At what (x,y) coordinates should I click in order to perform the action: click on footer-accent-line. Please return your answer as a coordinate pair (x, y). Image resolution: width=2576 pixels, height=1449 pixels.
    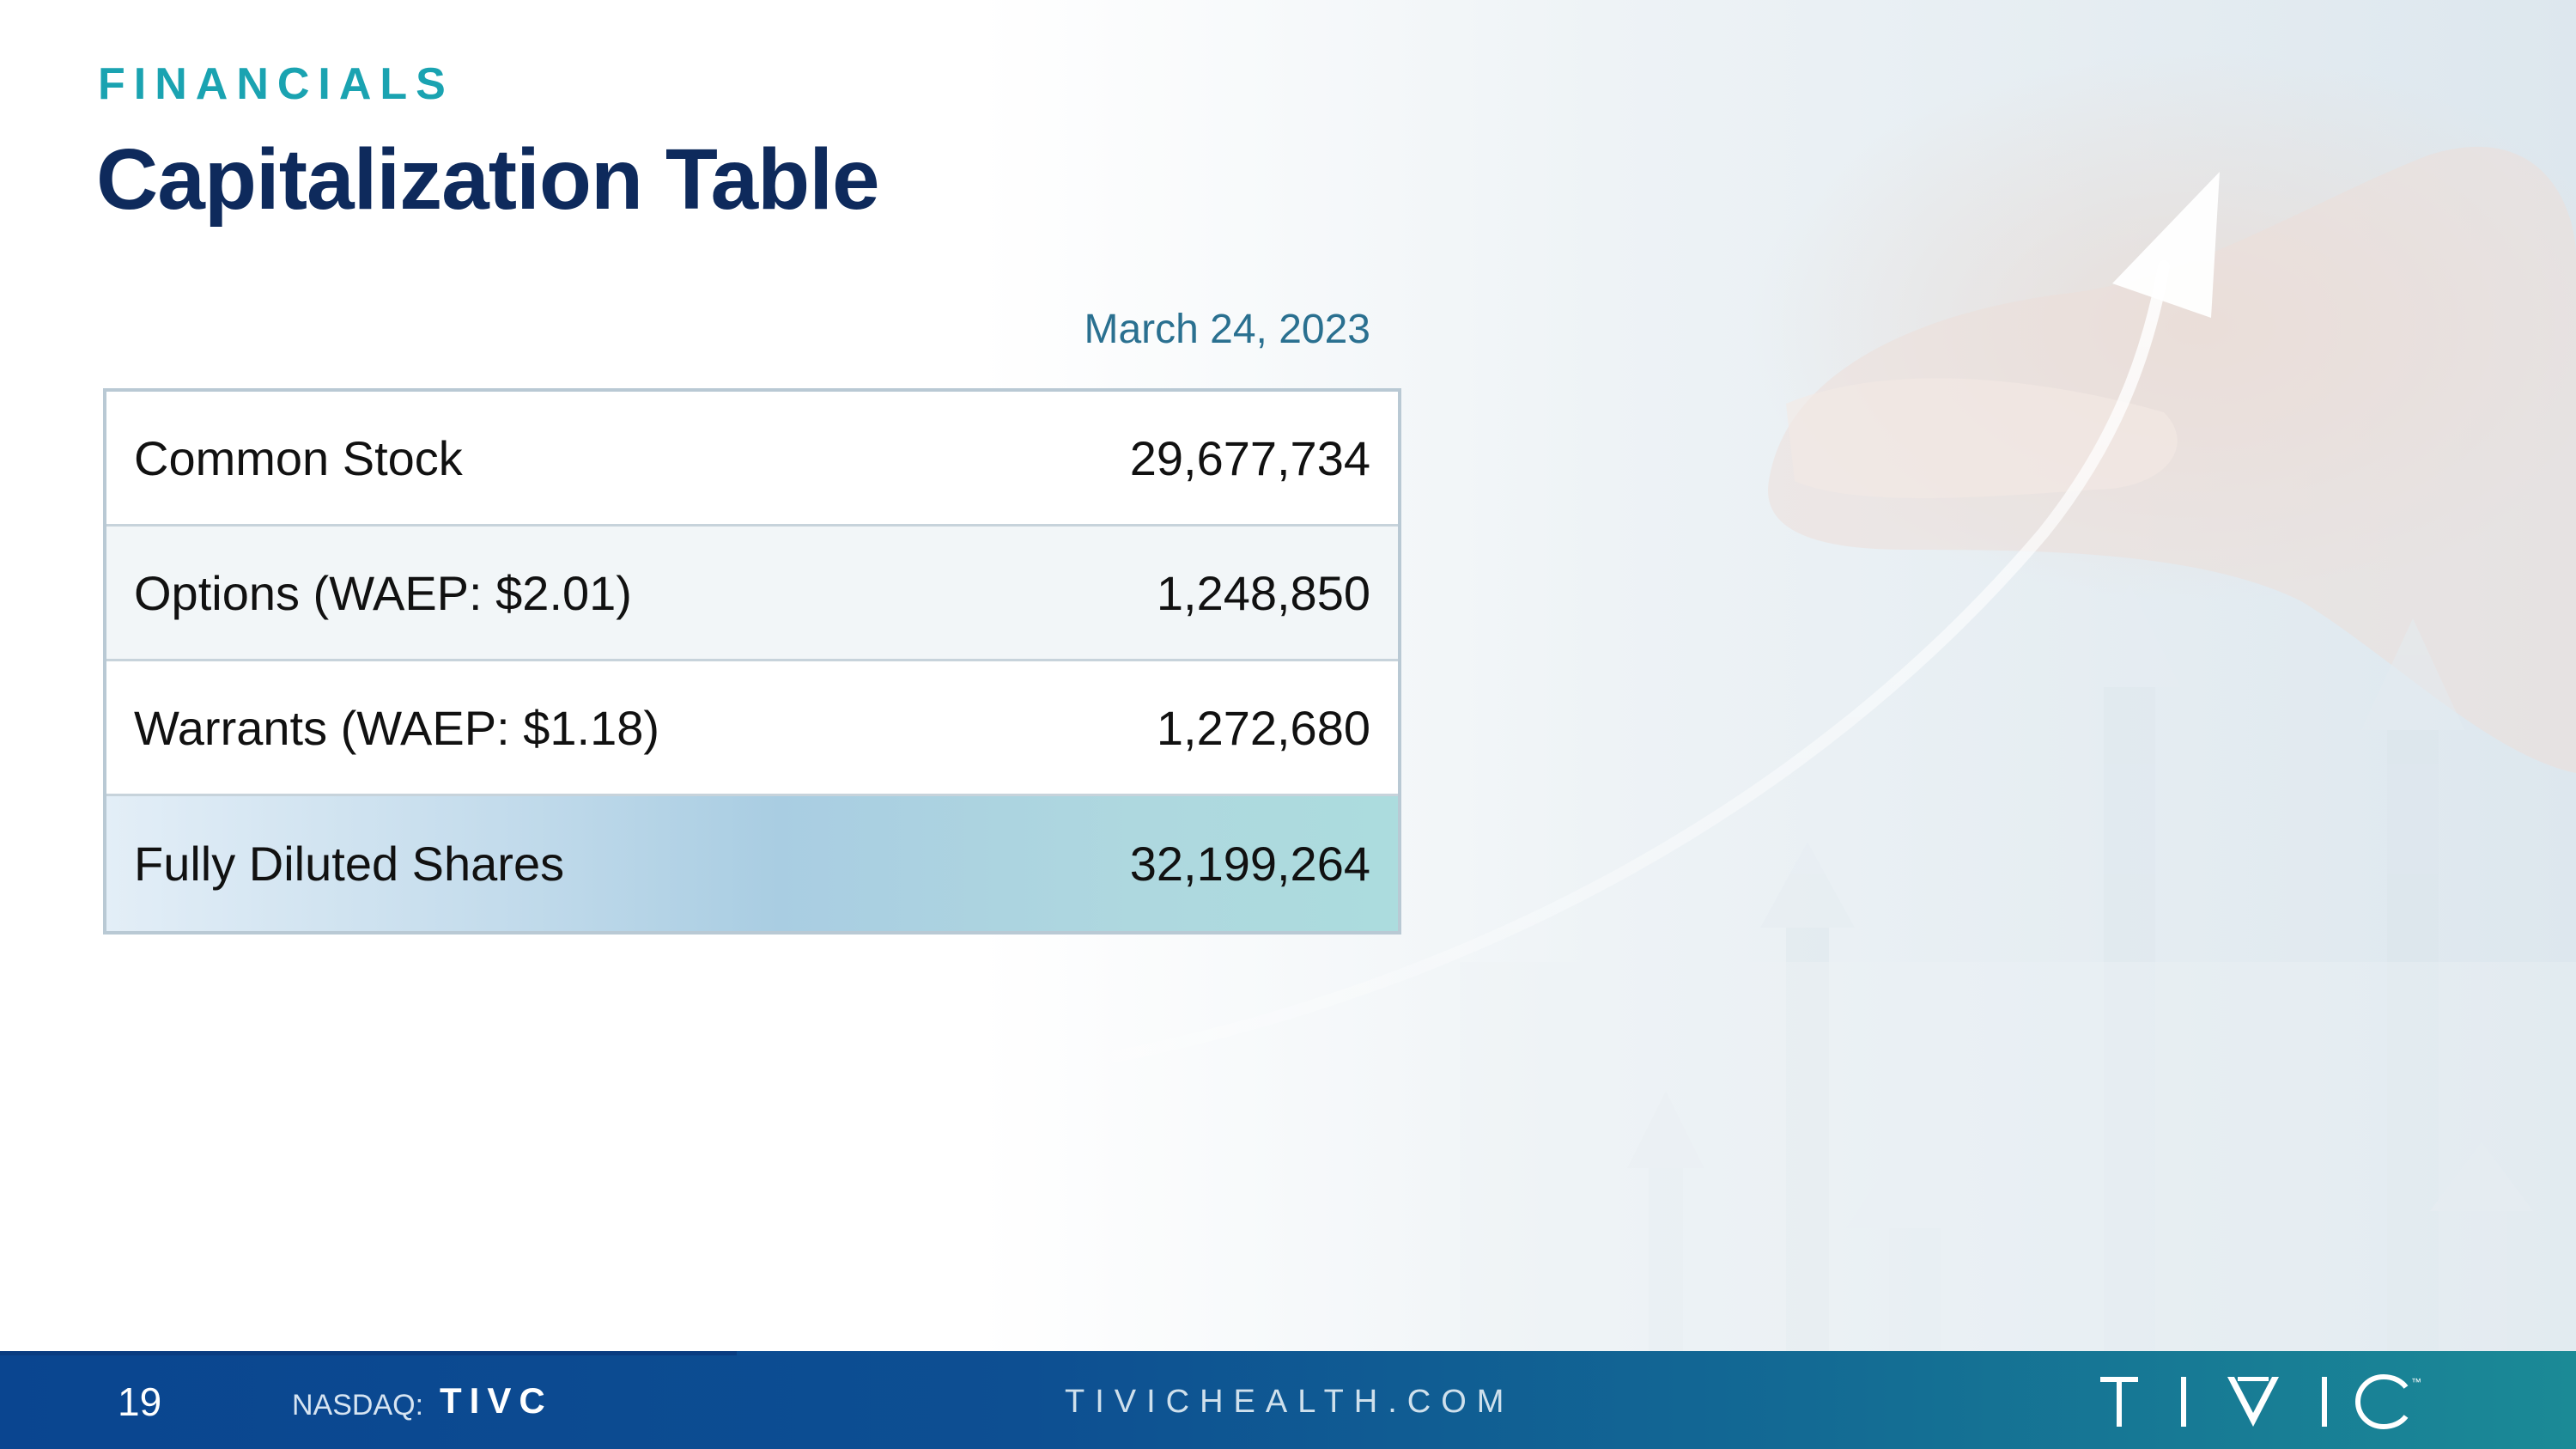
    Looking at the image, I should click on (368, 1353).